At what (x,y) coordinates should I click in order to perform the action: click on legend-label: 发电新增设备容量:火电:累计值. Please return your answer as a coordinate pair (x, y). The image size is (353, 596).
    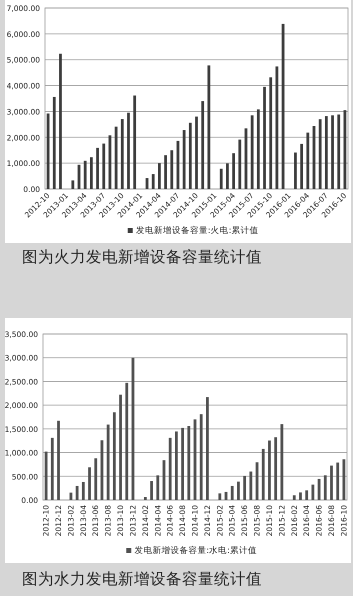
    Looking at the image, I should click on (197, 230).